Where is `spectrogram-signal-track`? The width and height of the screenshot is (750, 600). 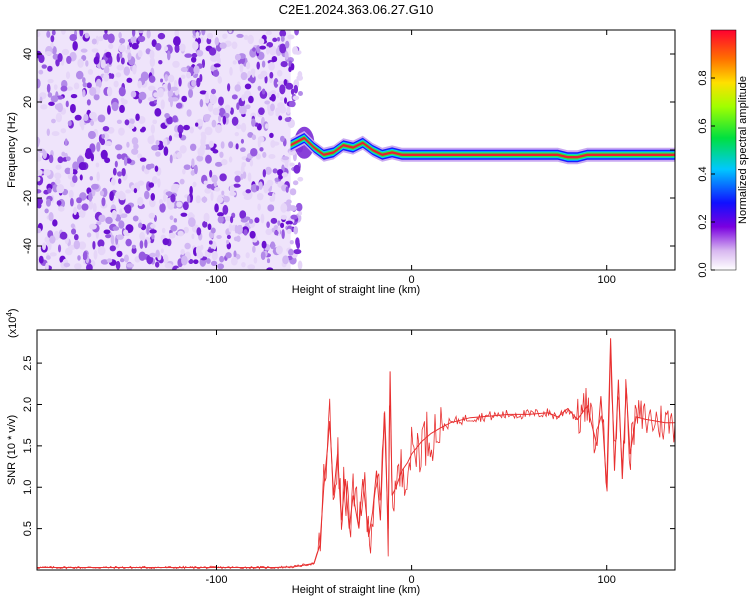
spectrogram-signal-track is located at coordinates (482, 145).